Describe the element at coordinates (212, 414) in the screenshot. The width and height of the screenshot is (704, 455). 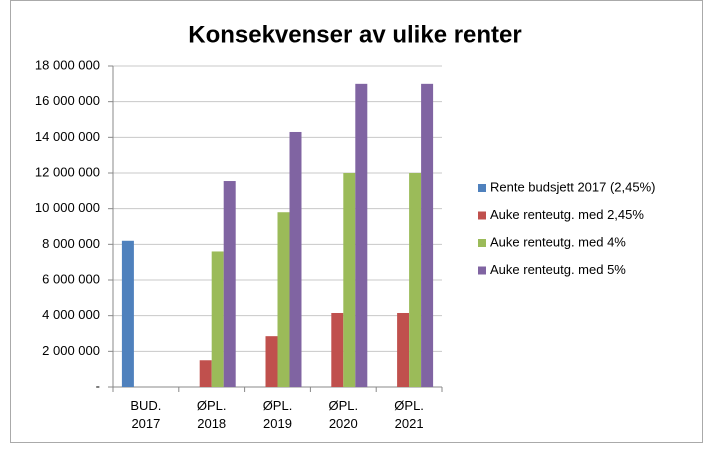
I see `x-tick-label: ØPL. 2018` at that location.